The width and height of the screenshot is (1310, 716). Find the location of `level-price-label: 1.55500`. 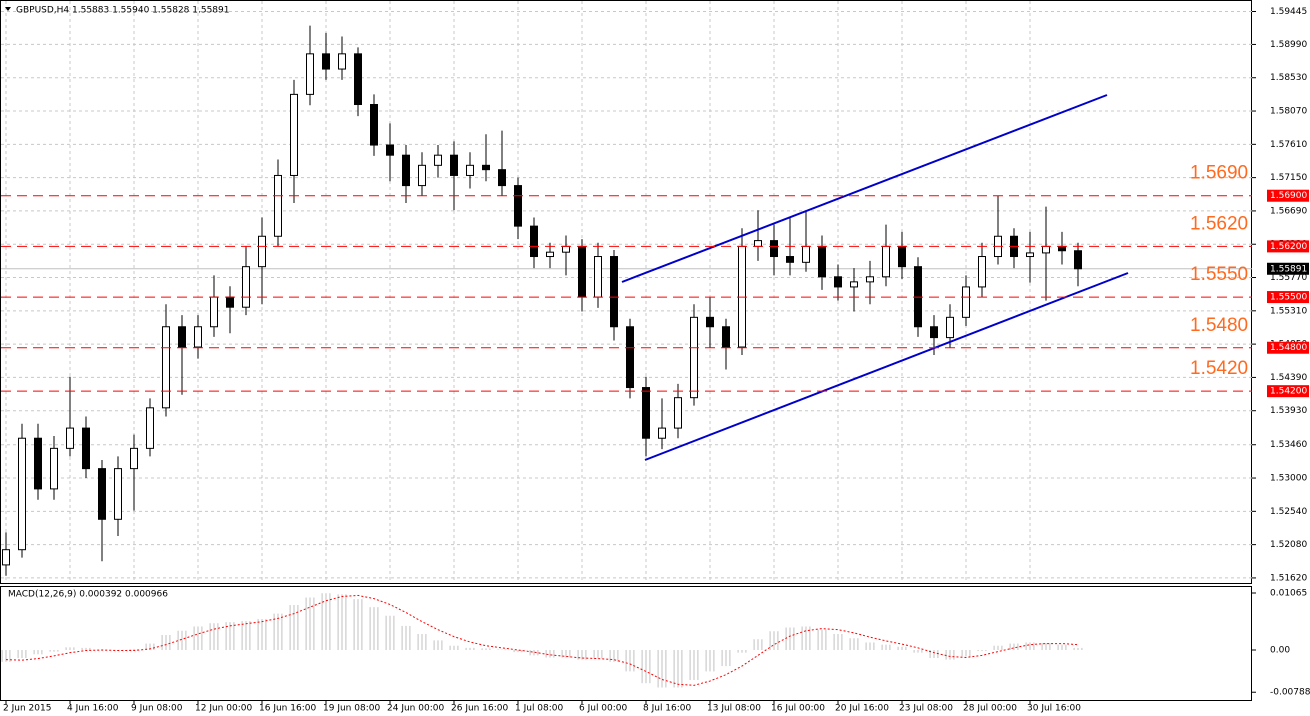

level-price-label: 1.55500 is located at coordinates (1288, 298).